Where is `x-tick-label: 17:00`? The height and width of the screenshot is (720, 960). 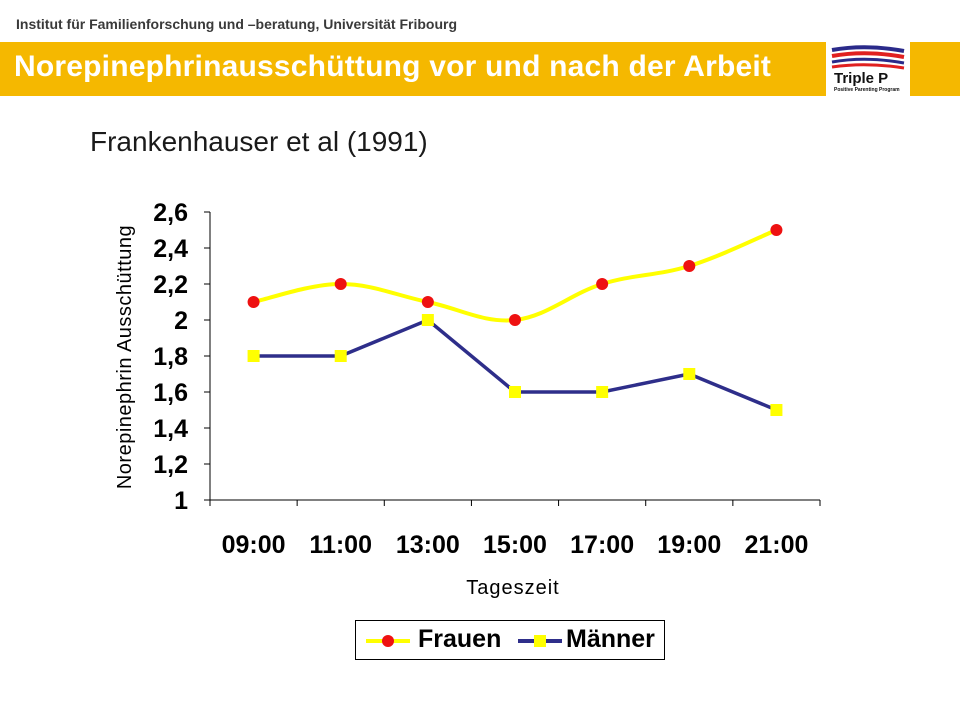
x-tick-label: 17:00 is located at coordinates (602, 545).